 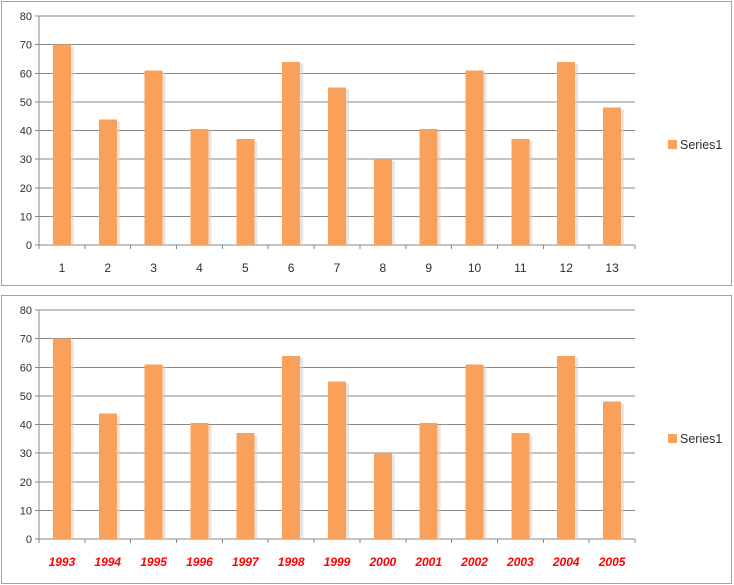 What do you see at coordinates (520, 486) in the screenshot?
I see `bar-2003` at bounding box center [520, 486].